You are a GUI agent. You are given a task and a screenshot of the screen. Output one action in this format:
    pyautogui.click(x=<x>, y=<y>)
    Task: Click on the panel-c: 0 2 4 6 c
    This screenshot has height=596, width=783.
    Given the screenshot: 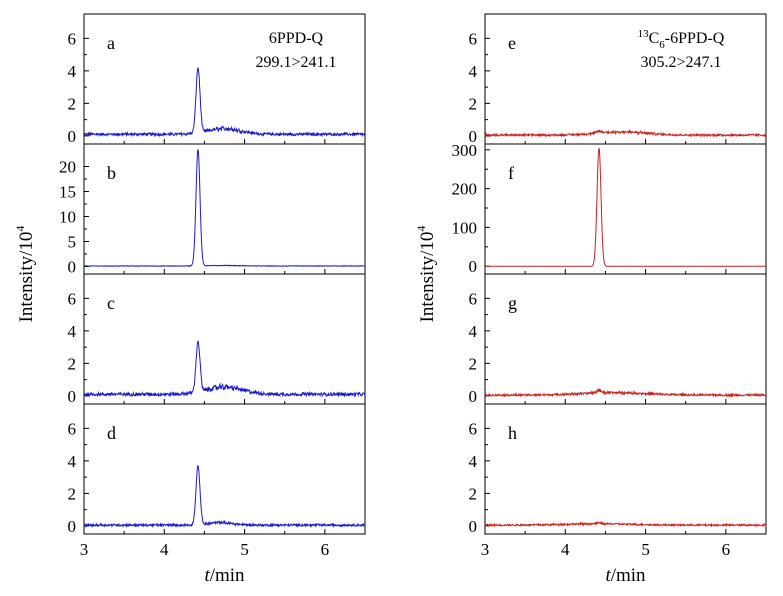 What is the action you would take?
    pyautogui.click(x=217, y=339)
    